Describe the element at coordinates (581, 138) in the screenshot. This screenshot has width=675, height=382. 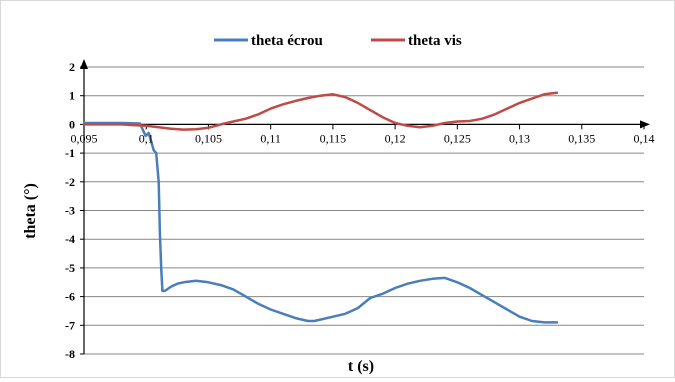
I see `x-tick-label: 0,135` at that location.